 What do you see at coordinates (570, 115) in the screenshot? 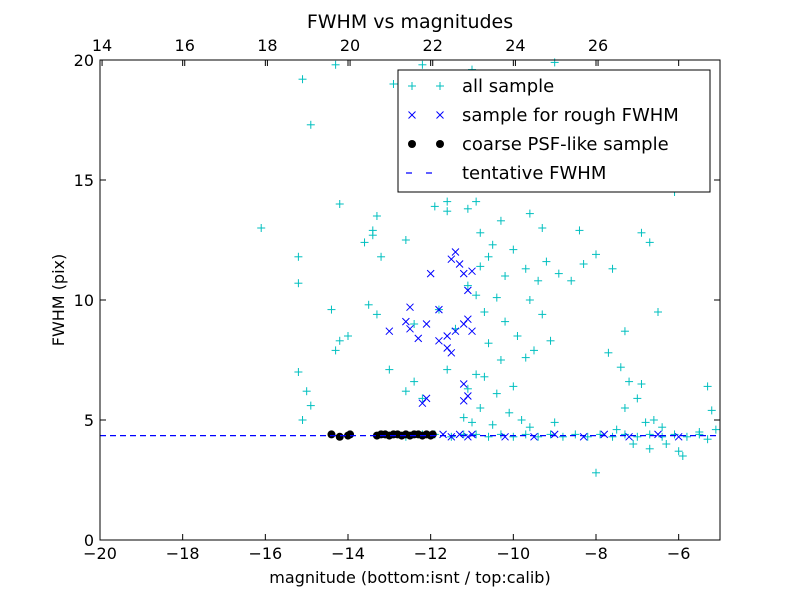
I see `legend-label: sample for rough FWHM` at bounding box center [570, 115].